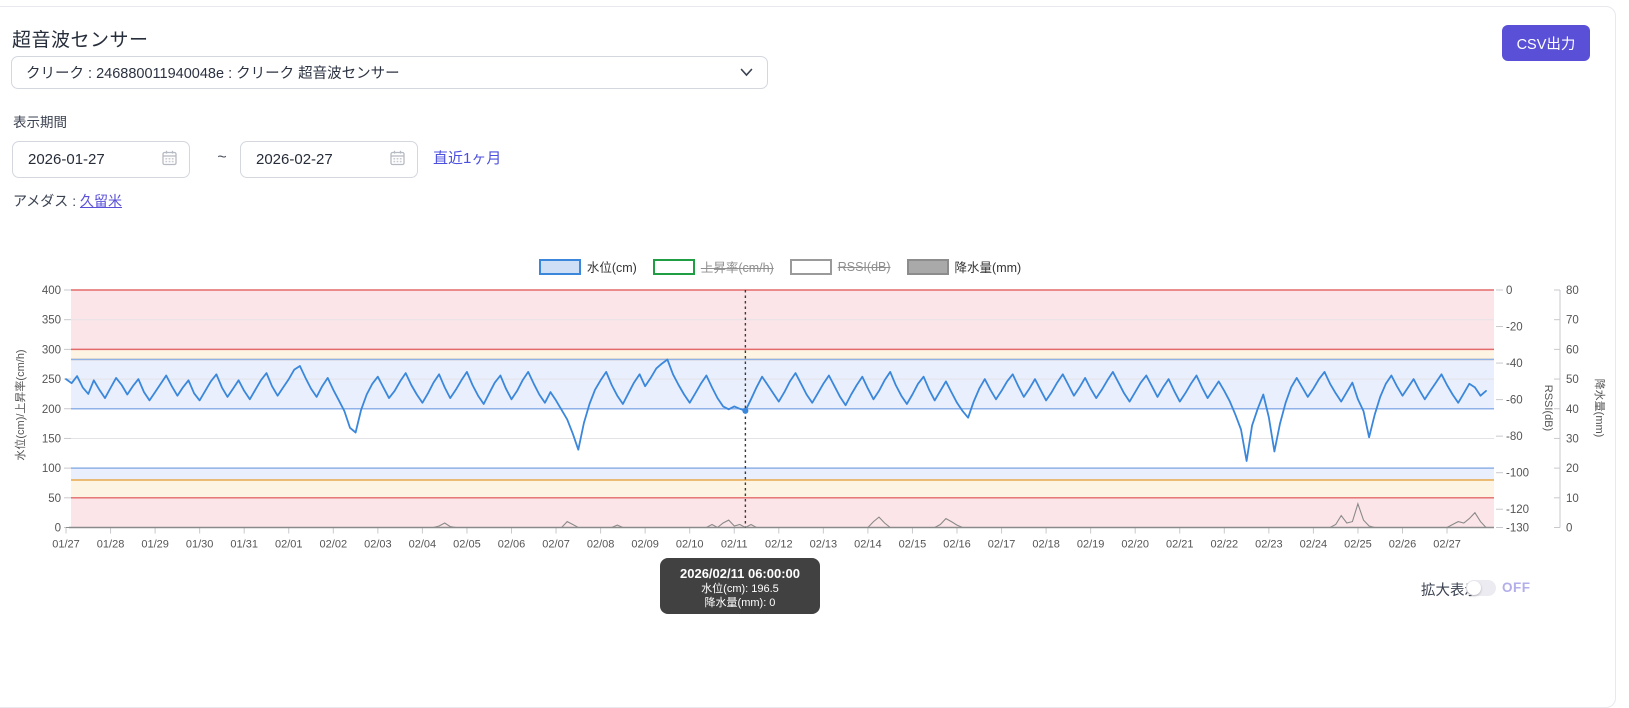 Image resolution: width=1629 pixels, height=708 pixels. I want to click on x-axis-tick: 02/03, so click(378, 545).